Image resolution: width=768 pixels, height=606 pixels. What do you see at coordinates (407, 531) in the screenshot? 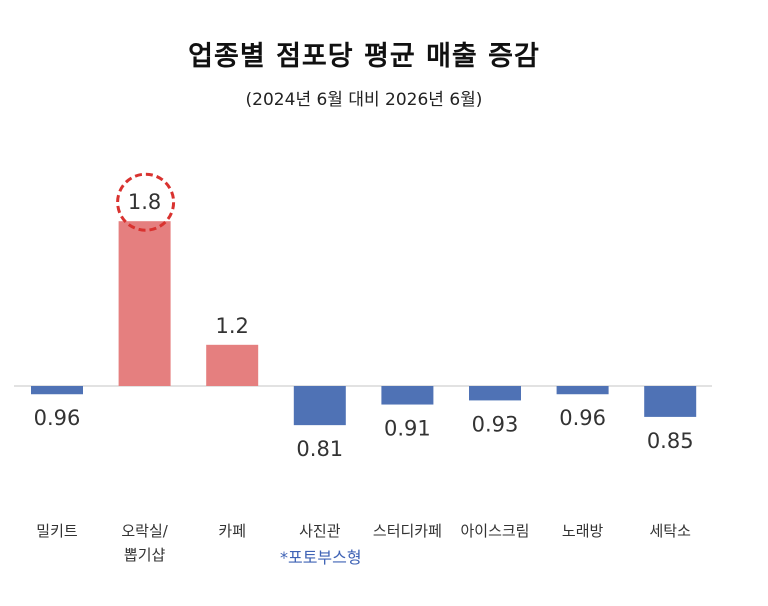
I see `category-label-5: 스터디카페` at bounding box center [407, 531].